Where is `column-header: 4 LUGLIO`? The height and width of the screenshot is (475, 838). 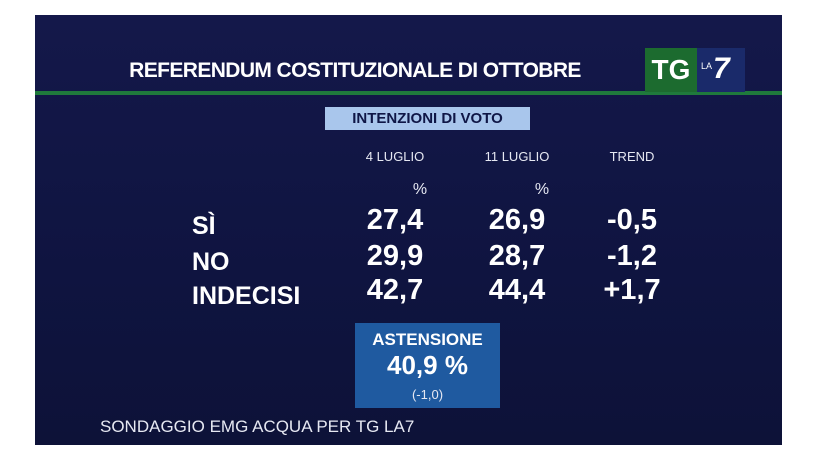 column-header: 4 LUGLIO is located at coordinates (395, 156).